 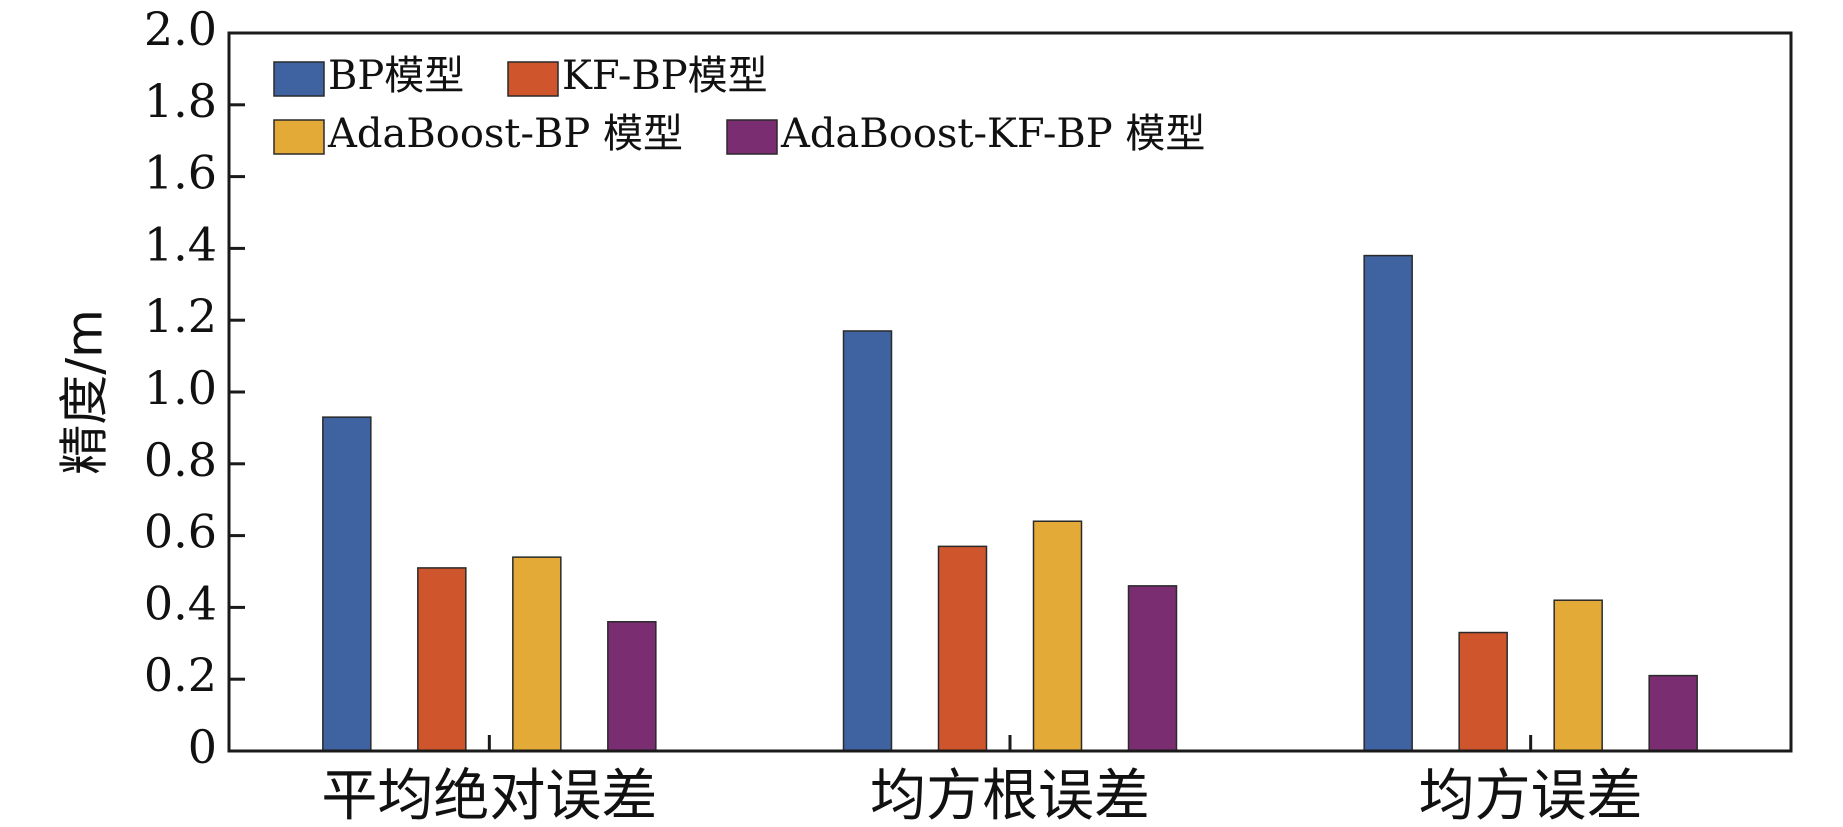 I want to click on legend-label-3: AdaBoost-BP 模型, so click(x=505, y=134).